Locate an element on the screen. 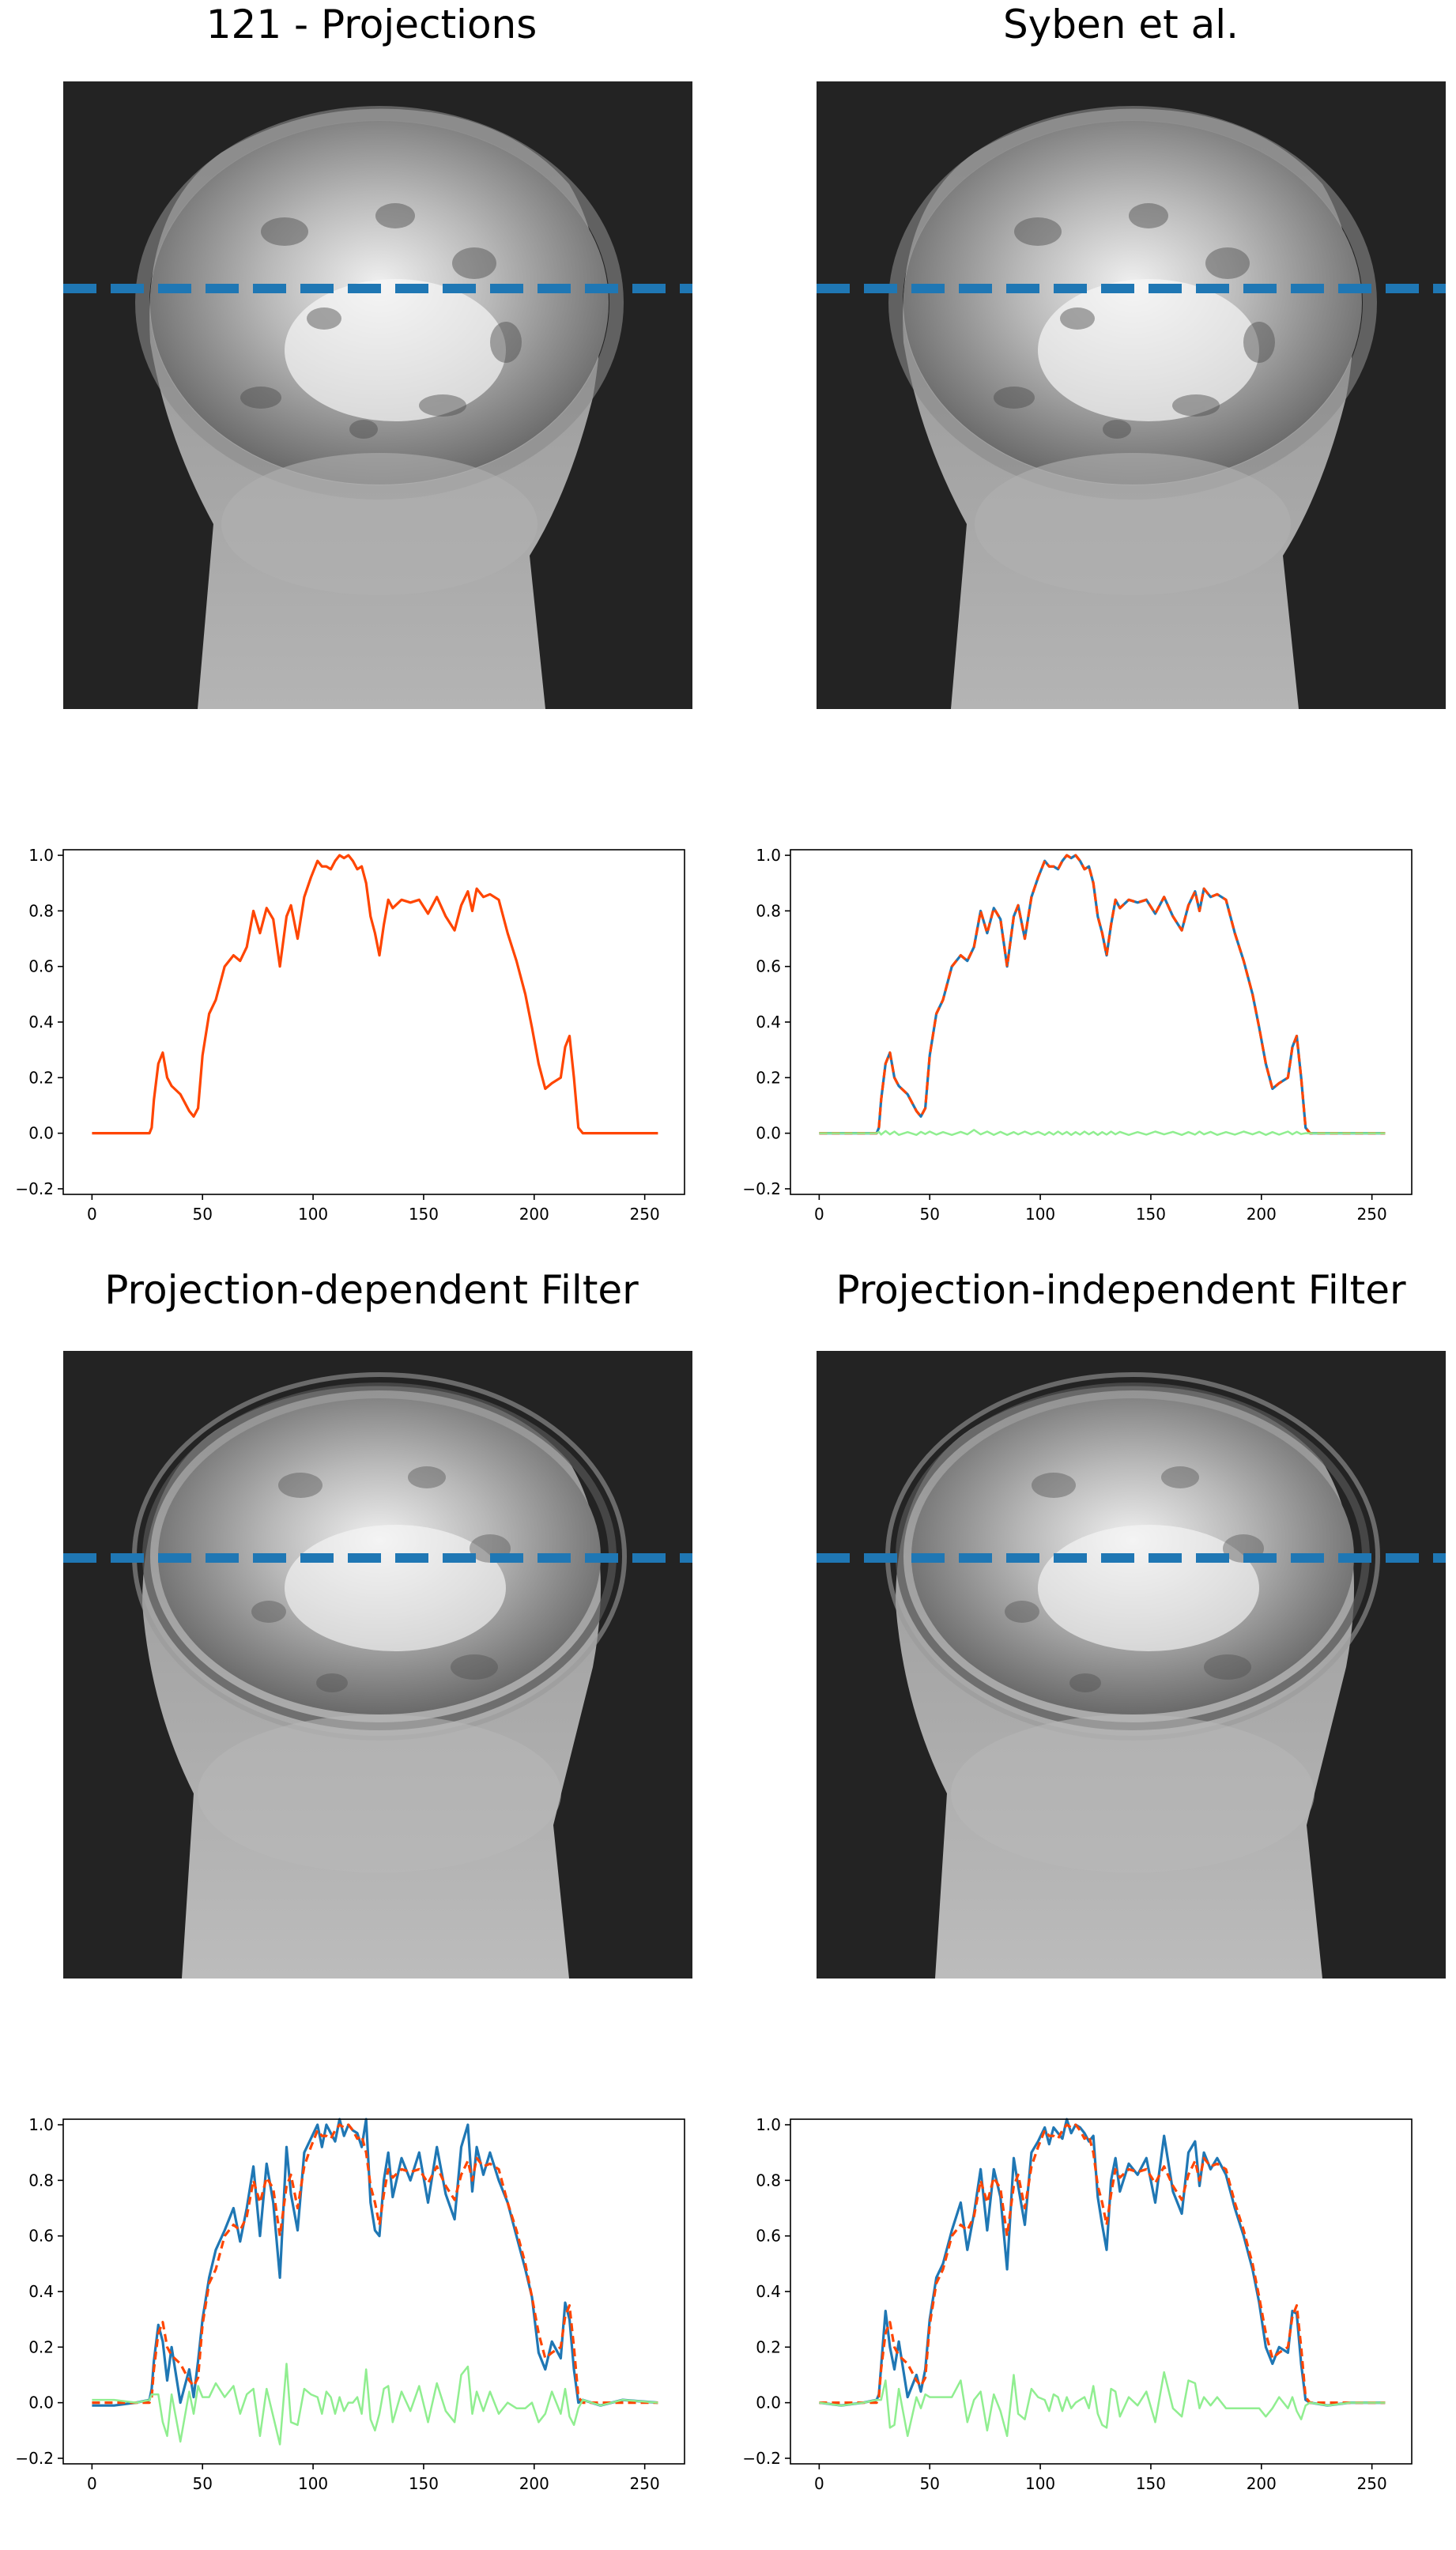 The image size is (1456, 2550). ct-image-syben is located at coordinates (1131, 395).